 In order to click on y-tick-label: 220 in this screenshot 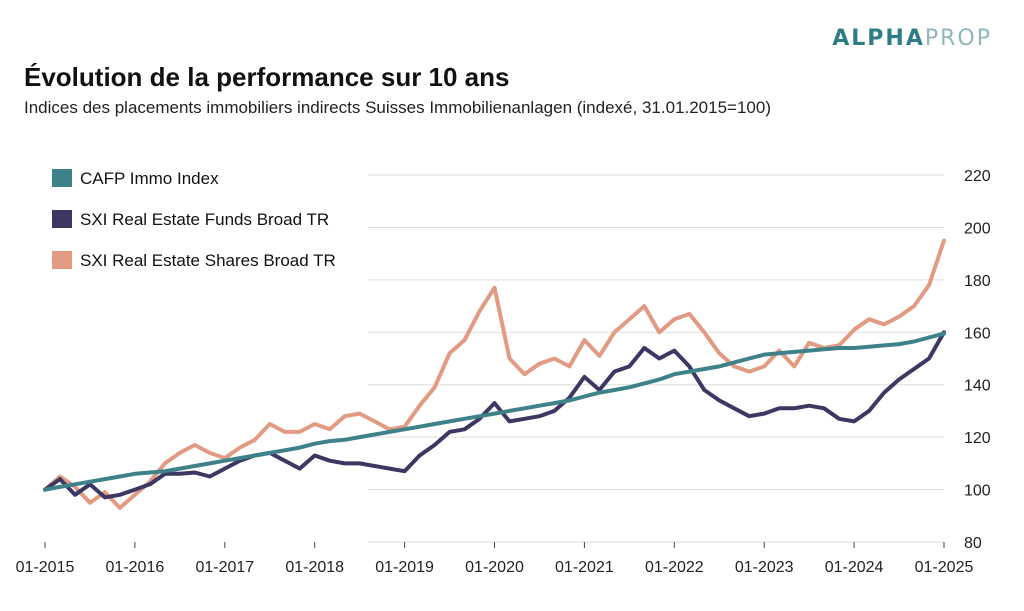, I will do `click(977, 176)`.